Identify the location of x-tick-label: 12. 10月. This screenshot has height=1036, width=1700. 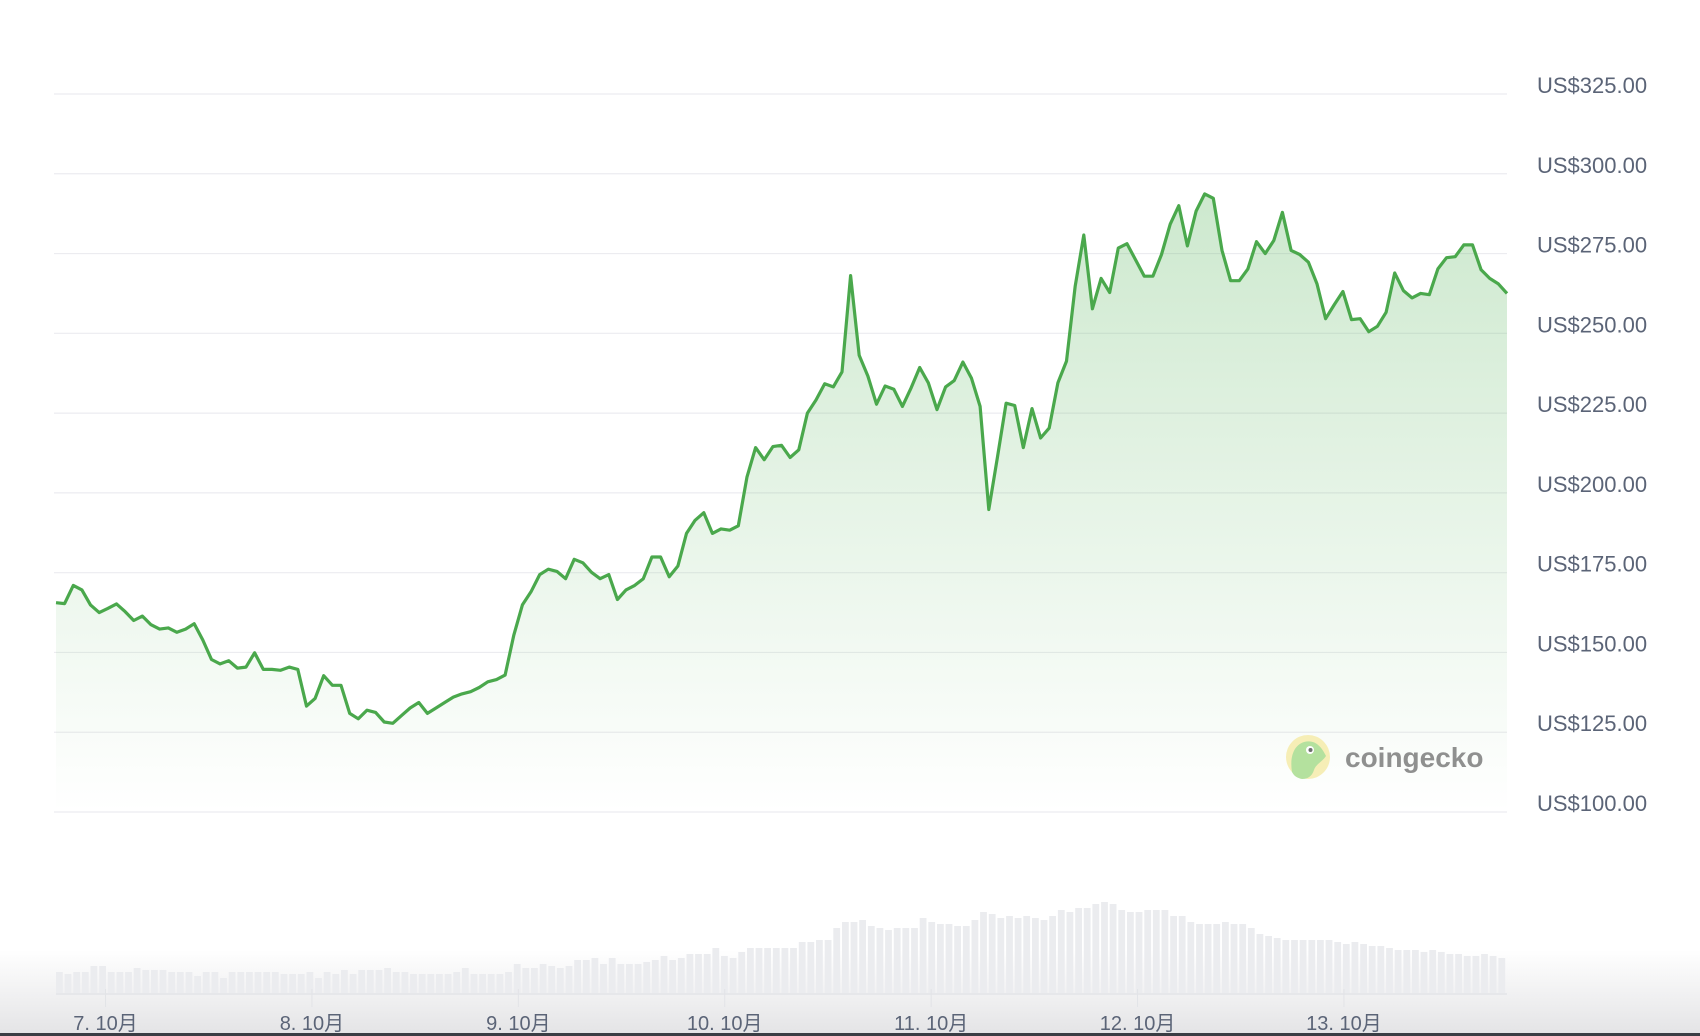
(1138, 1024).